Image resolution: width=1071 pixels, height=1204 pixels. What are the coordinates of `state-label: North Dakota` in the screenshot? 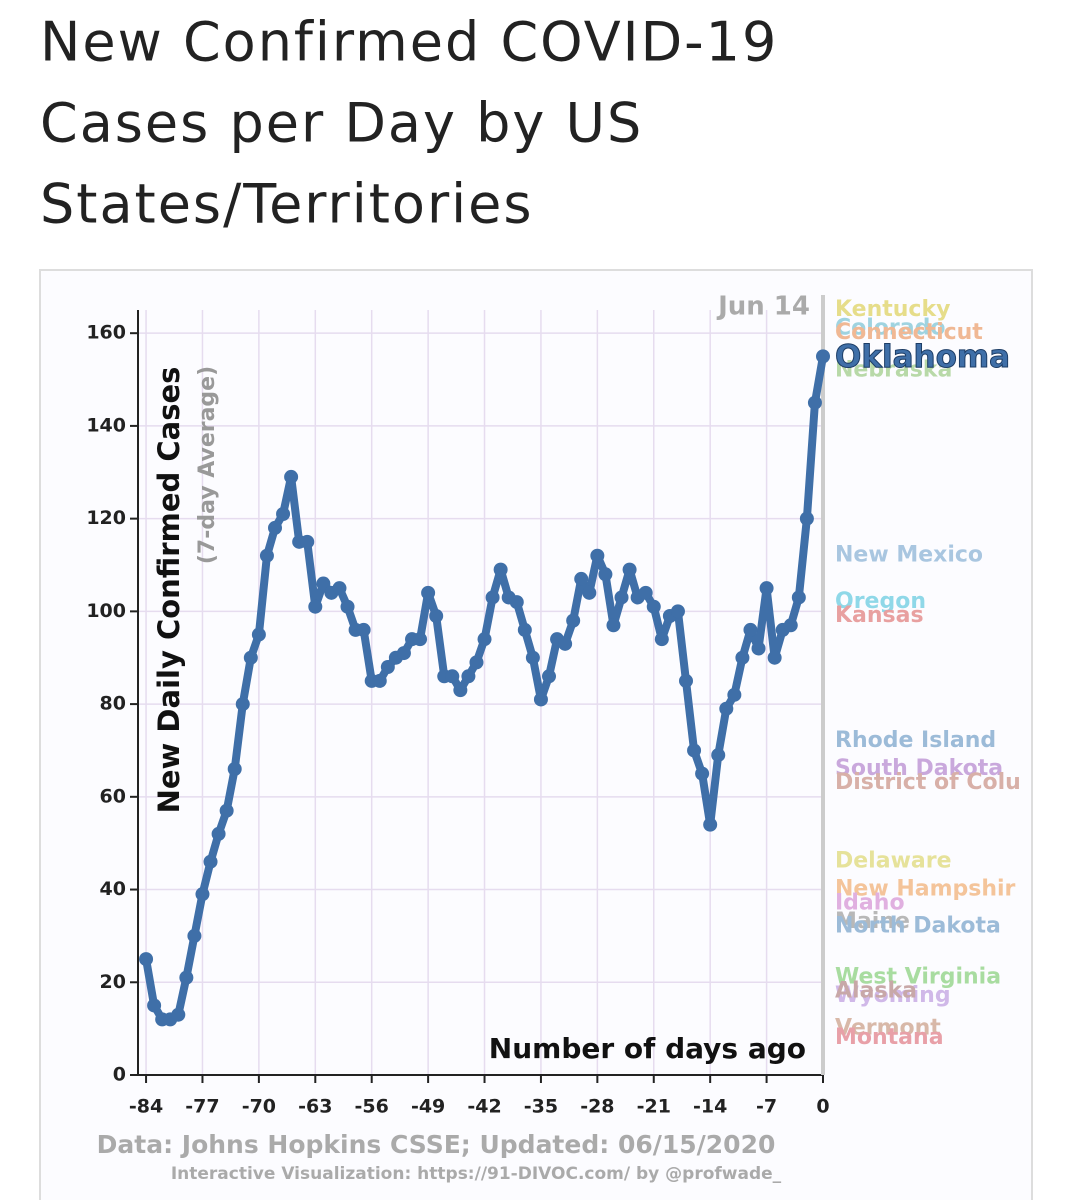 It's located at (918, 926).